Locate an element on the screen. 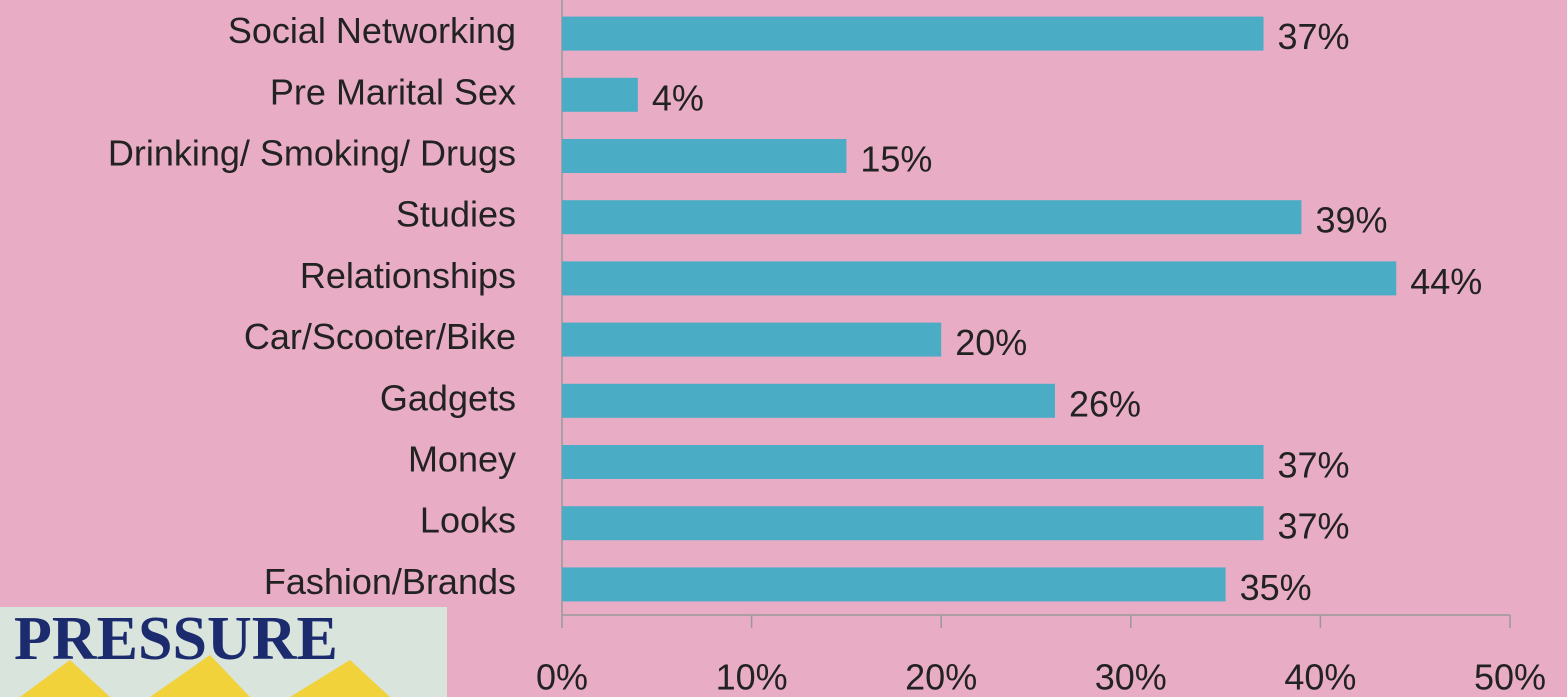 The image size is (1567, 697). x-tick-label: 10% is located at coordinates (752, 677).